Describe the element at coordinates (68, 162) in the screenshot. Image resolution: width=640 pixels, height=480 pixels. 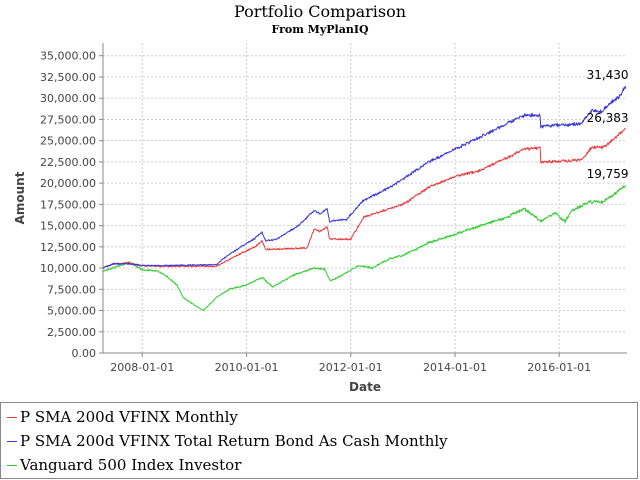
I see `y-tick-label: 22,500.00` at that location.